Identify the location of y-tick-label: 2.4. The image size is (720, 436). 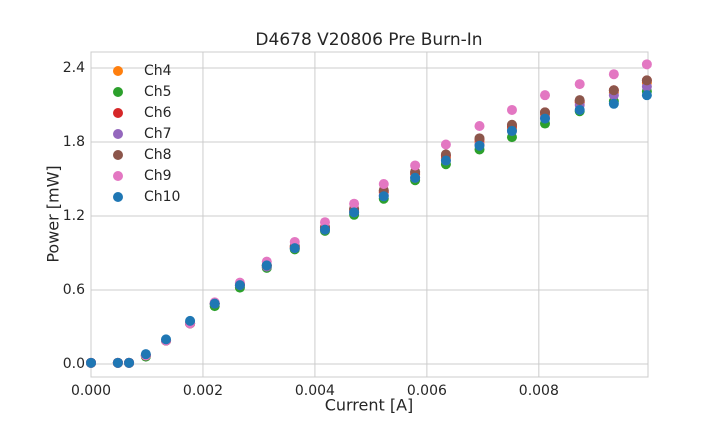
(74, 68).